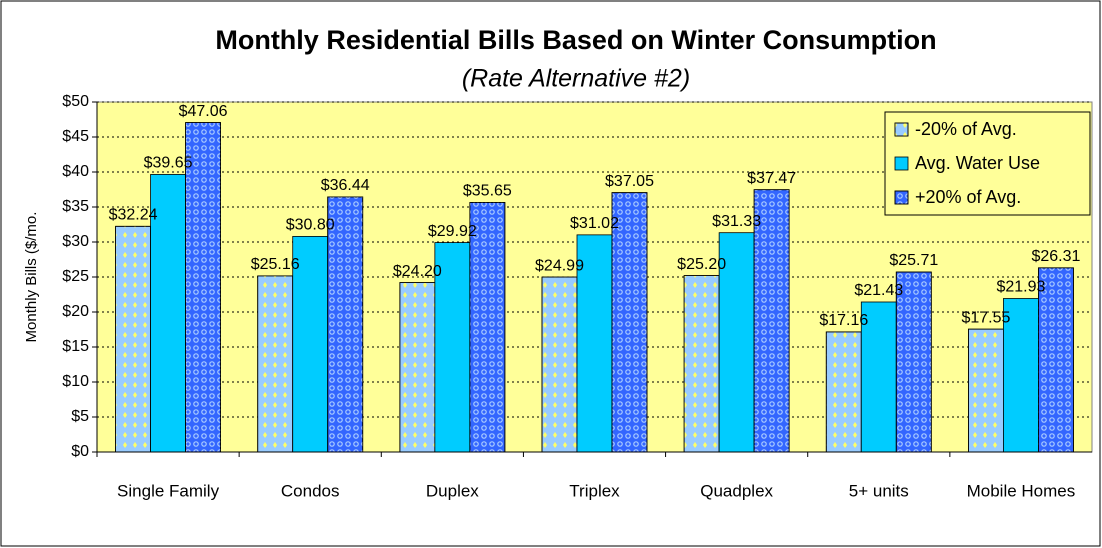  I want to click on legend, so click(987, 163).